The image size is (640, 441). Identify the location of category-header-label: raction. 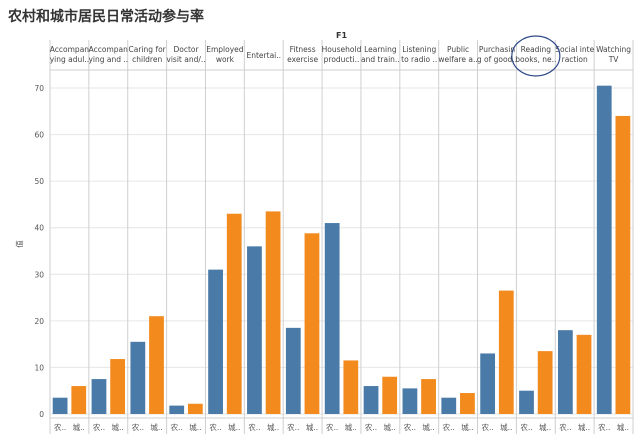
(575, 59).